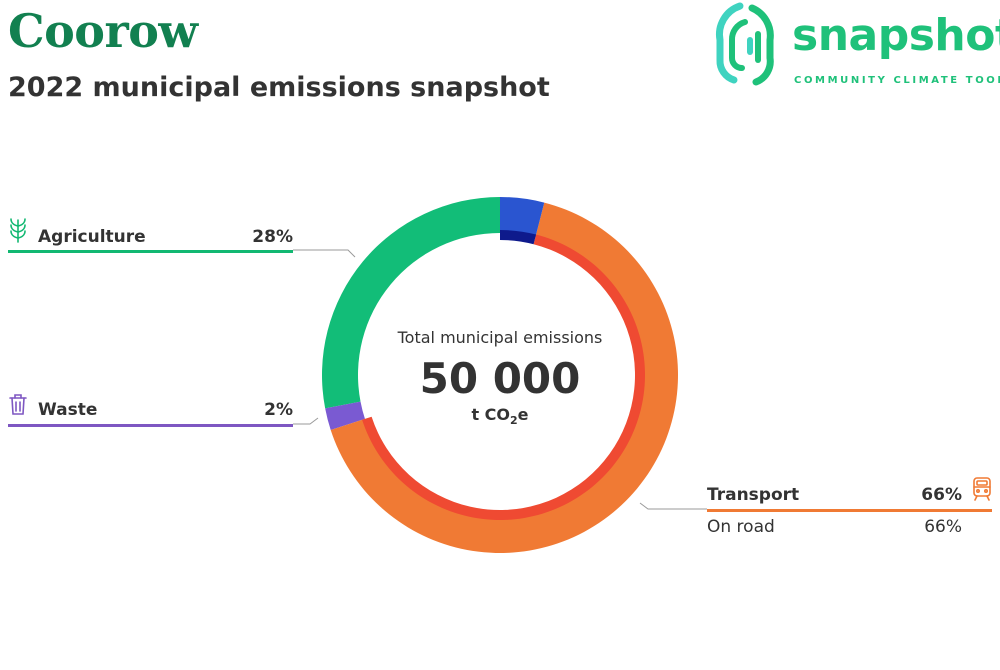  What do you see at coordinates (897, 80) in the screenshot?
I see `logo-tagline: COMMUNITY CLIMATE TOOL` at bounding box center [897, 80].